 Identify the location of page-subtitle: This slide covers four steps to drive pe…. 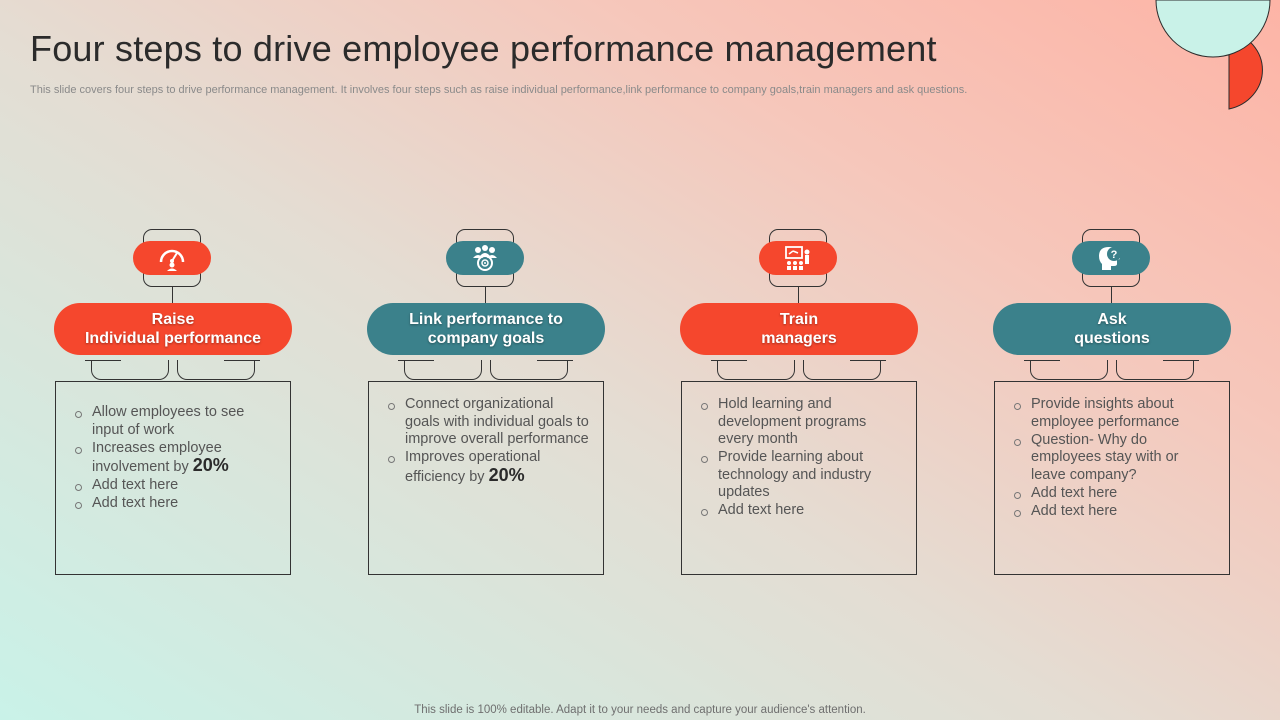
(499, 90).